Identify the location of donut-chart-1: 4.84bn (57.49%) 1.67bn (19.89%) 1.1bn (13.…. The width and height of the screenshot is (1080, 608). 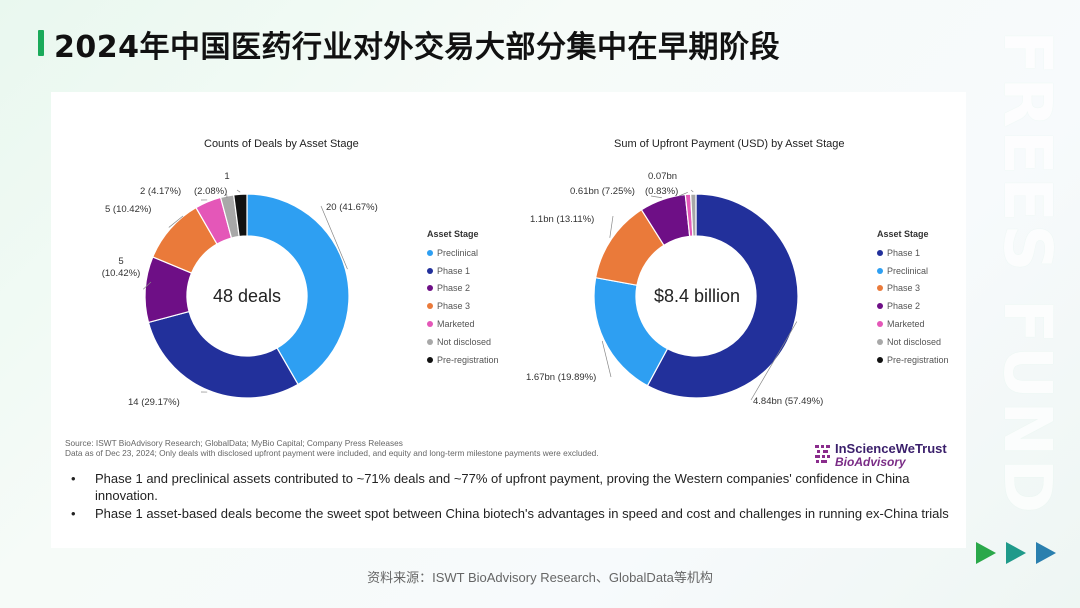
(674, 289).